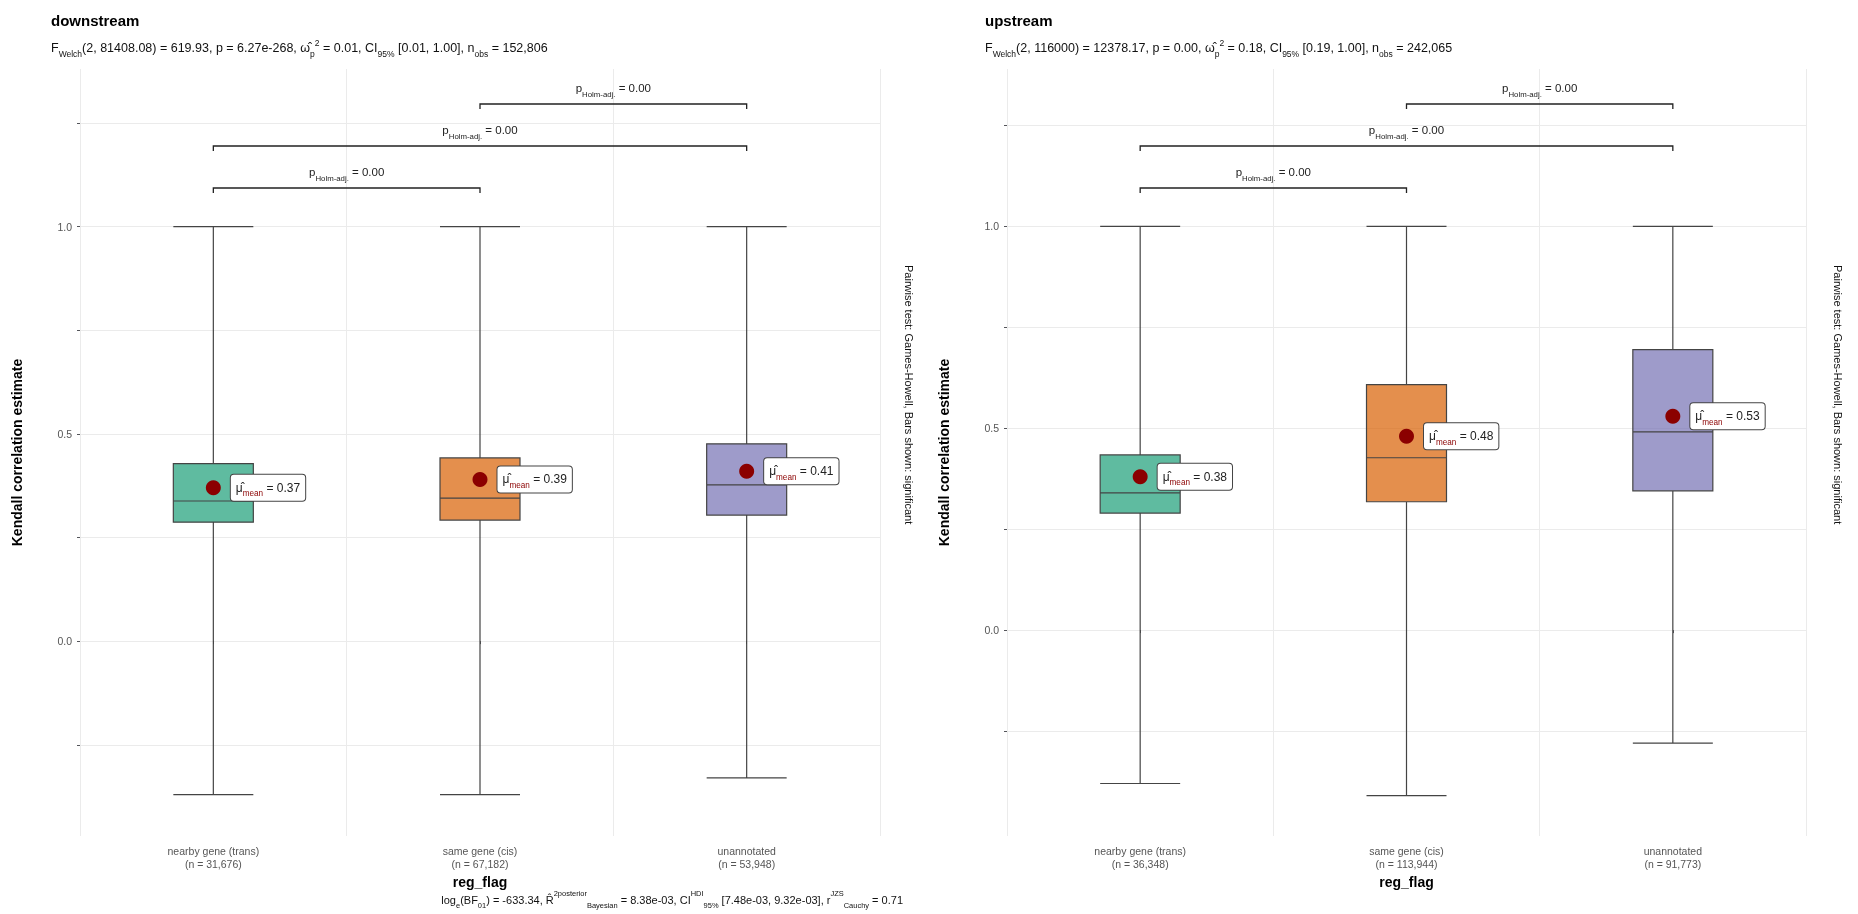  What do you see at coordinates (1019, 20) in the screenshot?
I see `chart-title: upstream` at bounding box center [1019, 20].